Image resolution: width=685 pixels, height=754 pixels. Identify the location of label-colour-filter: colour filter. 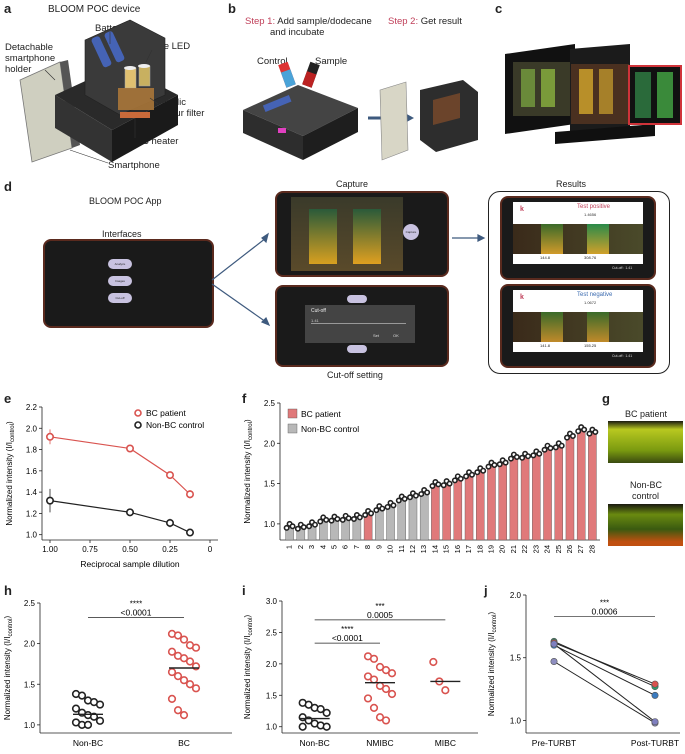
(181, 113).